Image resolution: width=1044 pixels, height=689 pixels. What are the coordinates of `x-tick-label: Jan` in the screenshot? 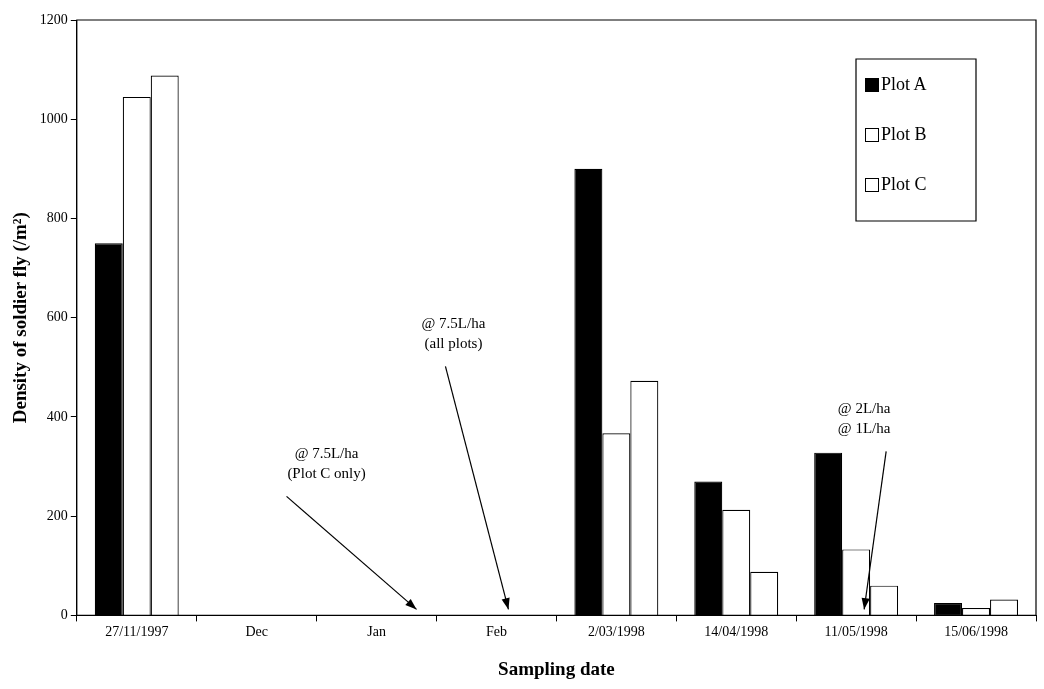 It's located at (376, 632).